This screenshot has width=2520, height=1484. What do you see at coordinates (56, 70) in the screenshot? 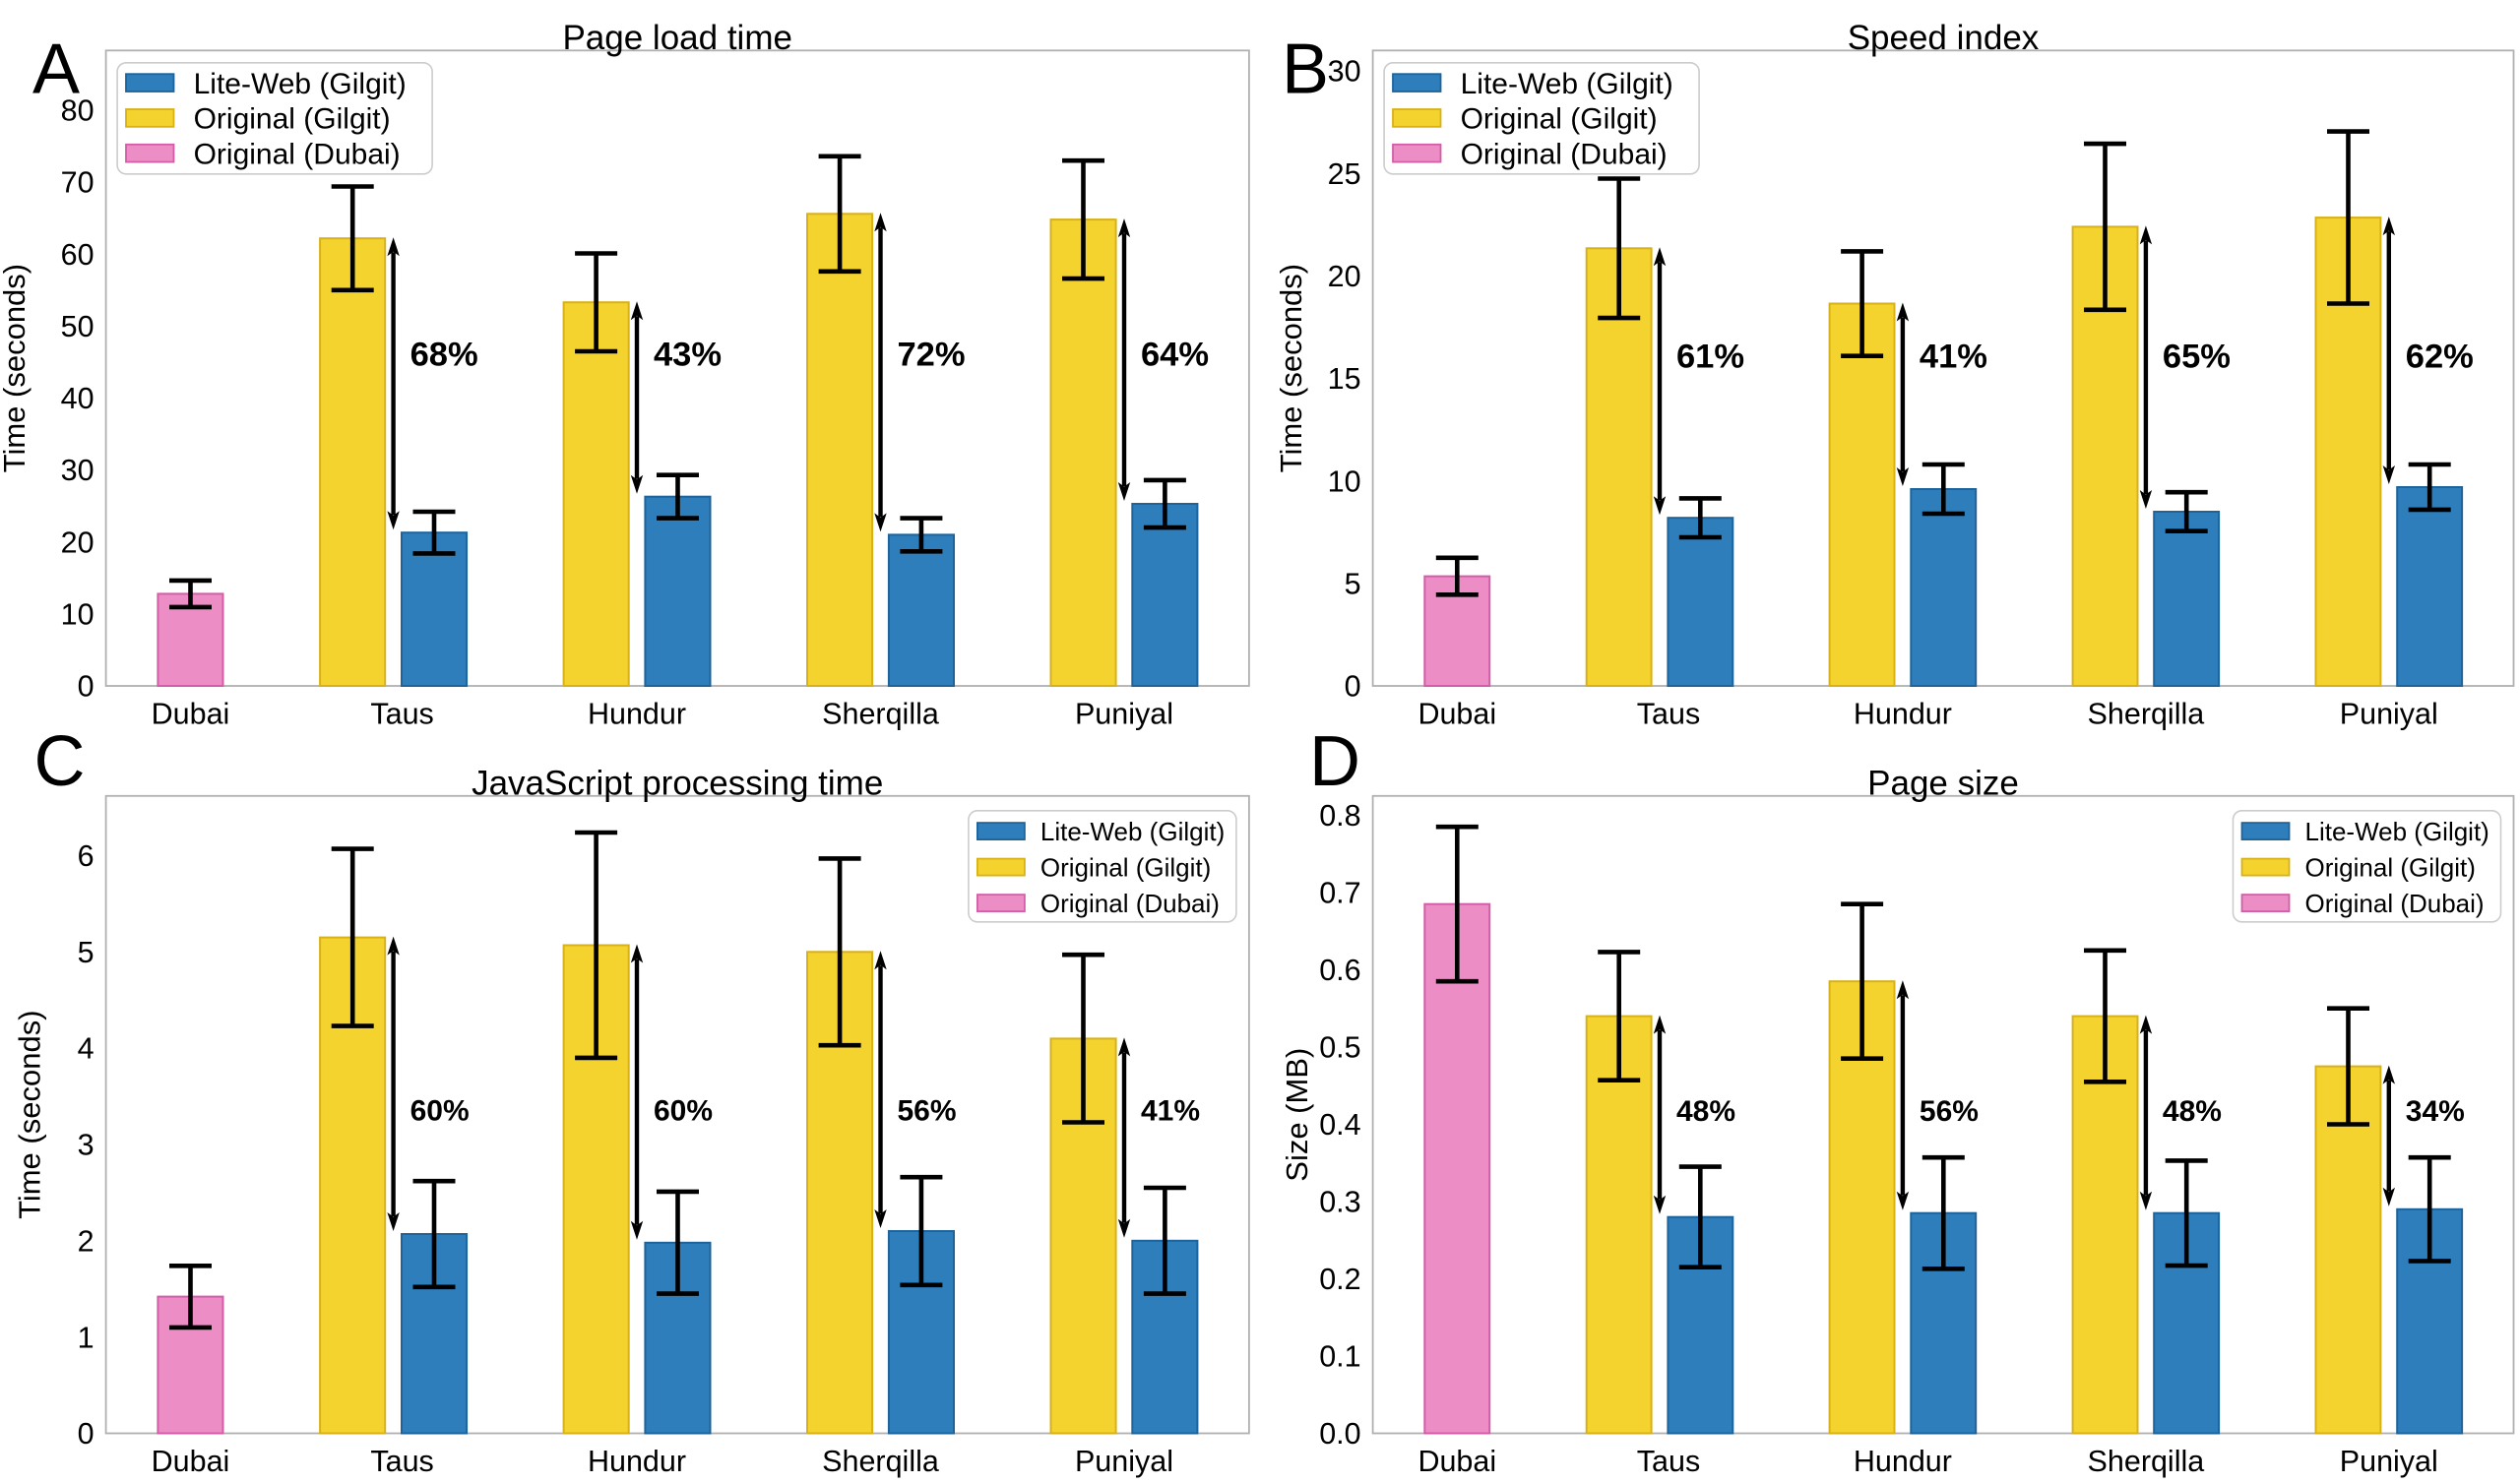
I see `svg-text: A` at bounding box center [56, 70].